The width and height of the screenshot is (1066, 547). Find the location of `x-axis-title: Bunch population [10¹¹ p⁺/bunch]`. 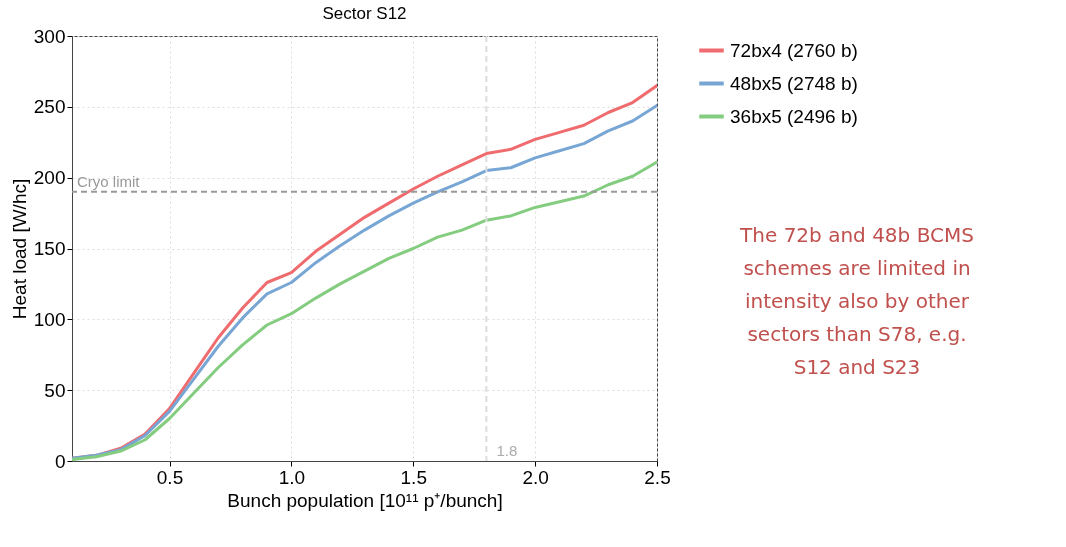

x-axis-title: Bunch population [10¹¹ p⁺/bunch] is located at coordinates (365, 500).